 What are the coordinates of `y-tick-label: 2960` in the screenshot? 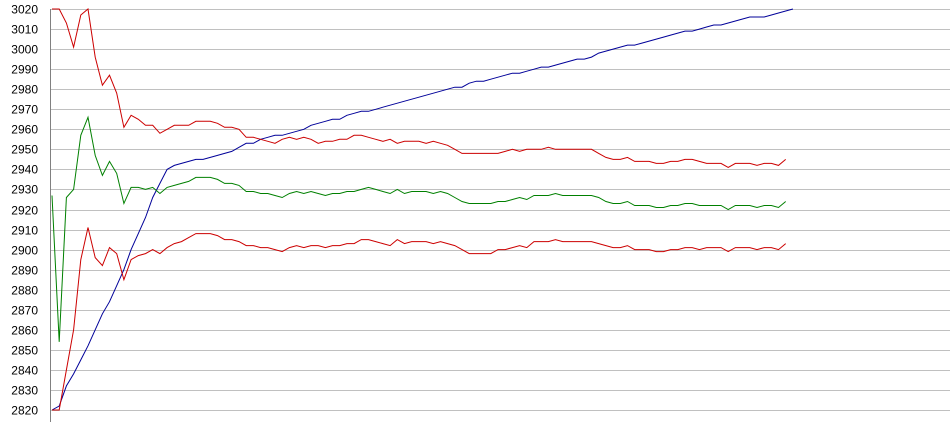 It's located at (24, 130).